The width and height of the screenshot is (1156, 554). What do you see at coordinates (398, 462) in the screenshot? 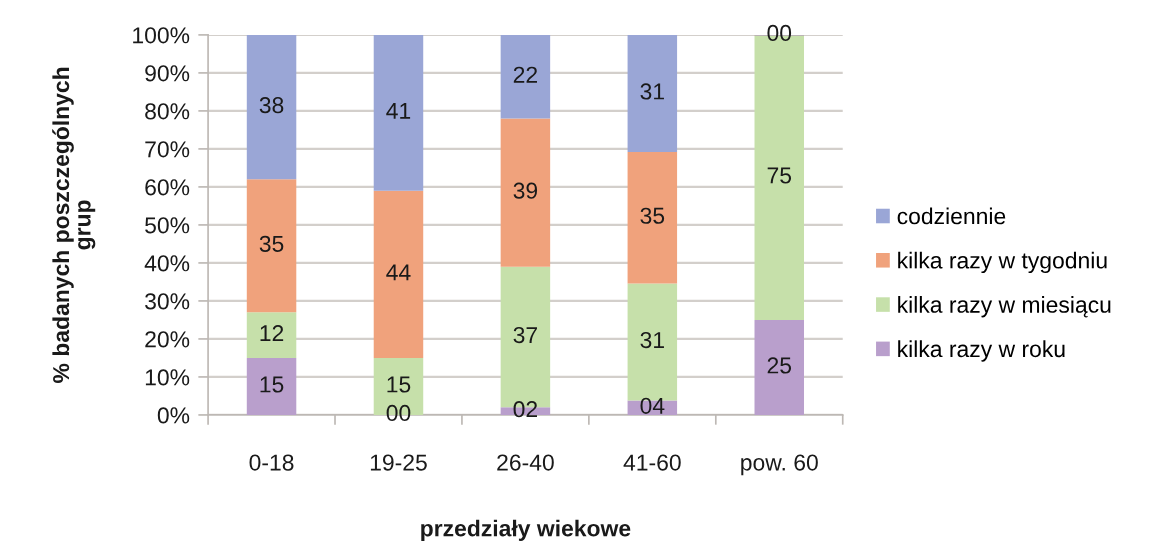
I see `x-tick-label: 19-25` at bounding box center [398, 462].